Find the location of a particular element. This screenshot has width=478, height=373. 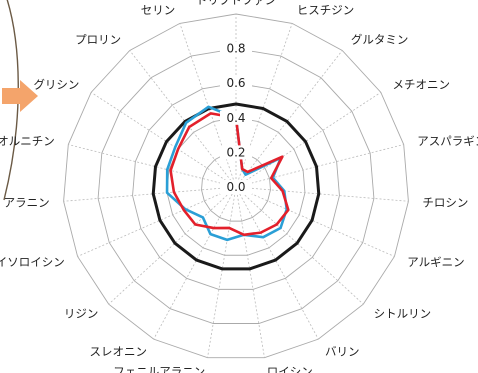

grid-ring is located at coordinates (236, 186).